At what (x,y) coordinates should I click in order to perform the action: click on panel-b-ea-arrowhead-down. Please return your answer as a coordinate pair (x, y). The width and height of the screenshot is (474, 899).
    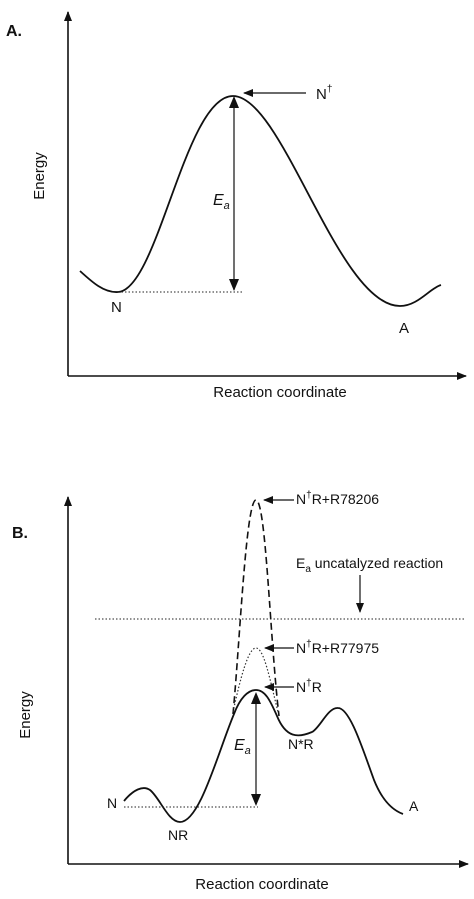
    Looking at the image, I should click on (256, 800).